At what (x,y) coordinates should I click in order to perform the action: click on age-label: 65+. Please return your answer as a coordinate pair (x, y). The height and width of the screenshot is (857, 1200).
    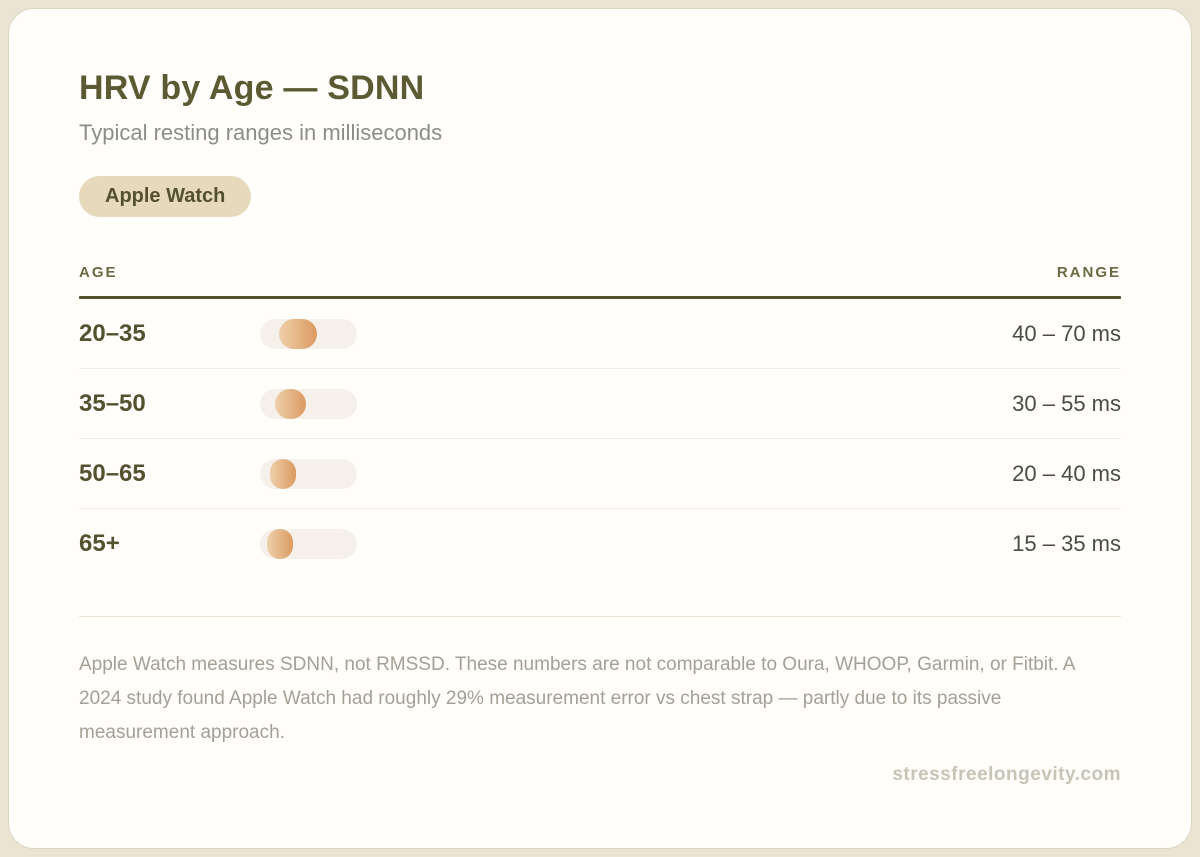
    Looking at the image, I should click on (99, 543).